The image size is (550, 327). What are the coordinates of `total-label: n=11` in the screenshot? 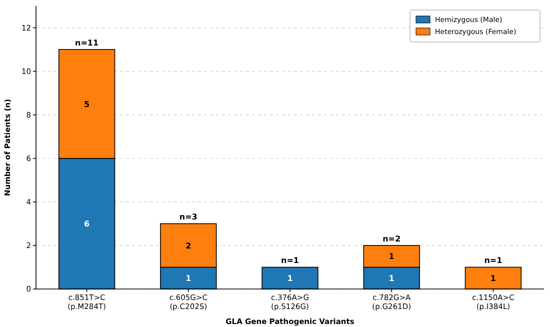 It's located at (87, 43).